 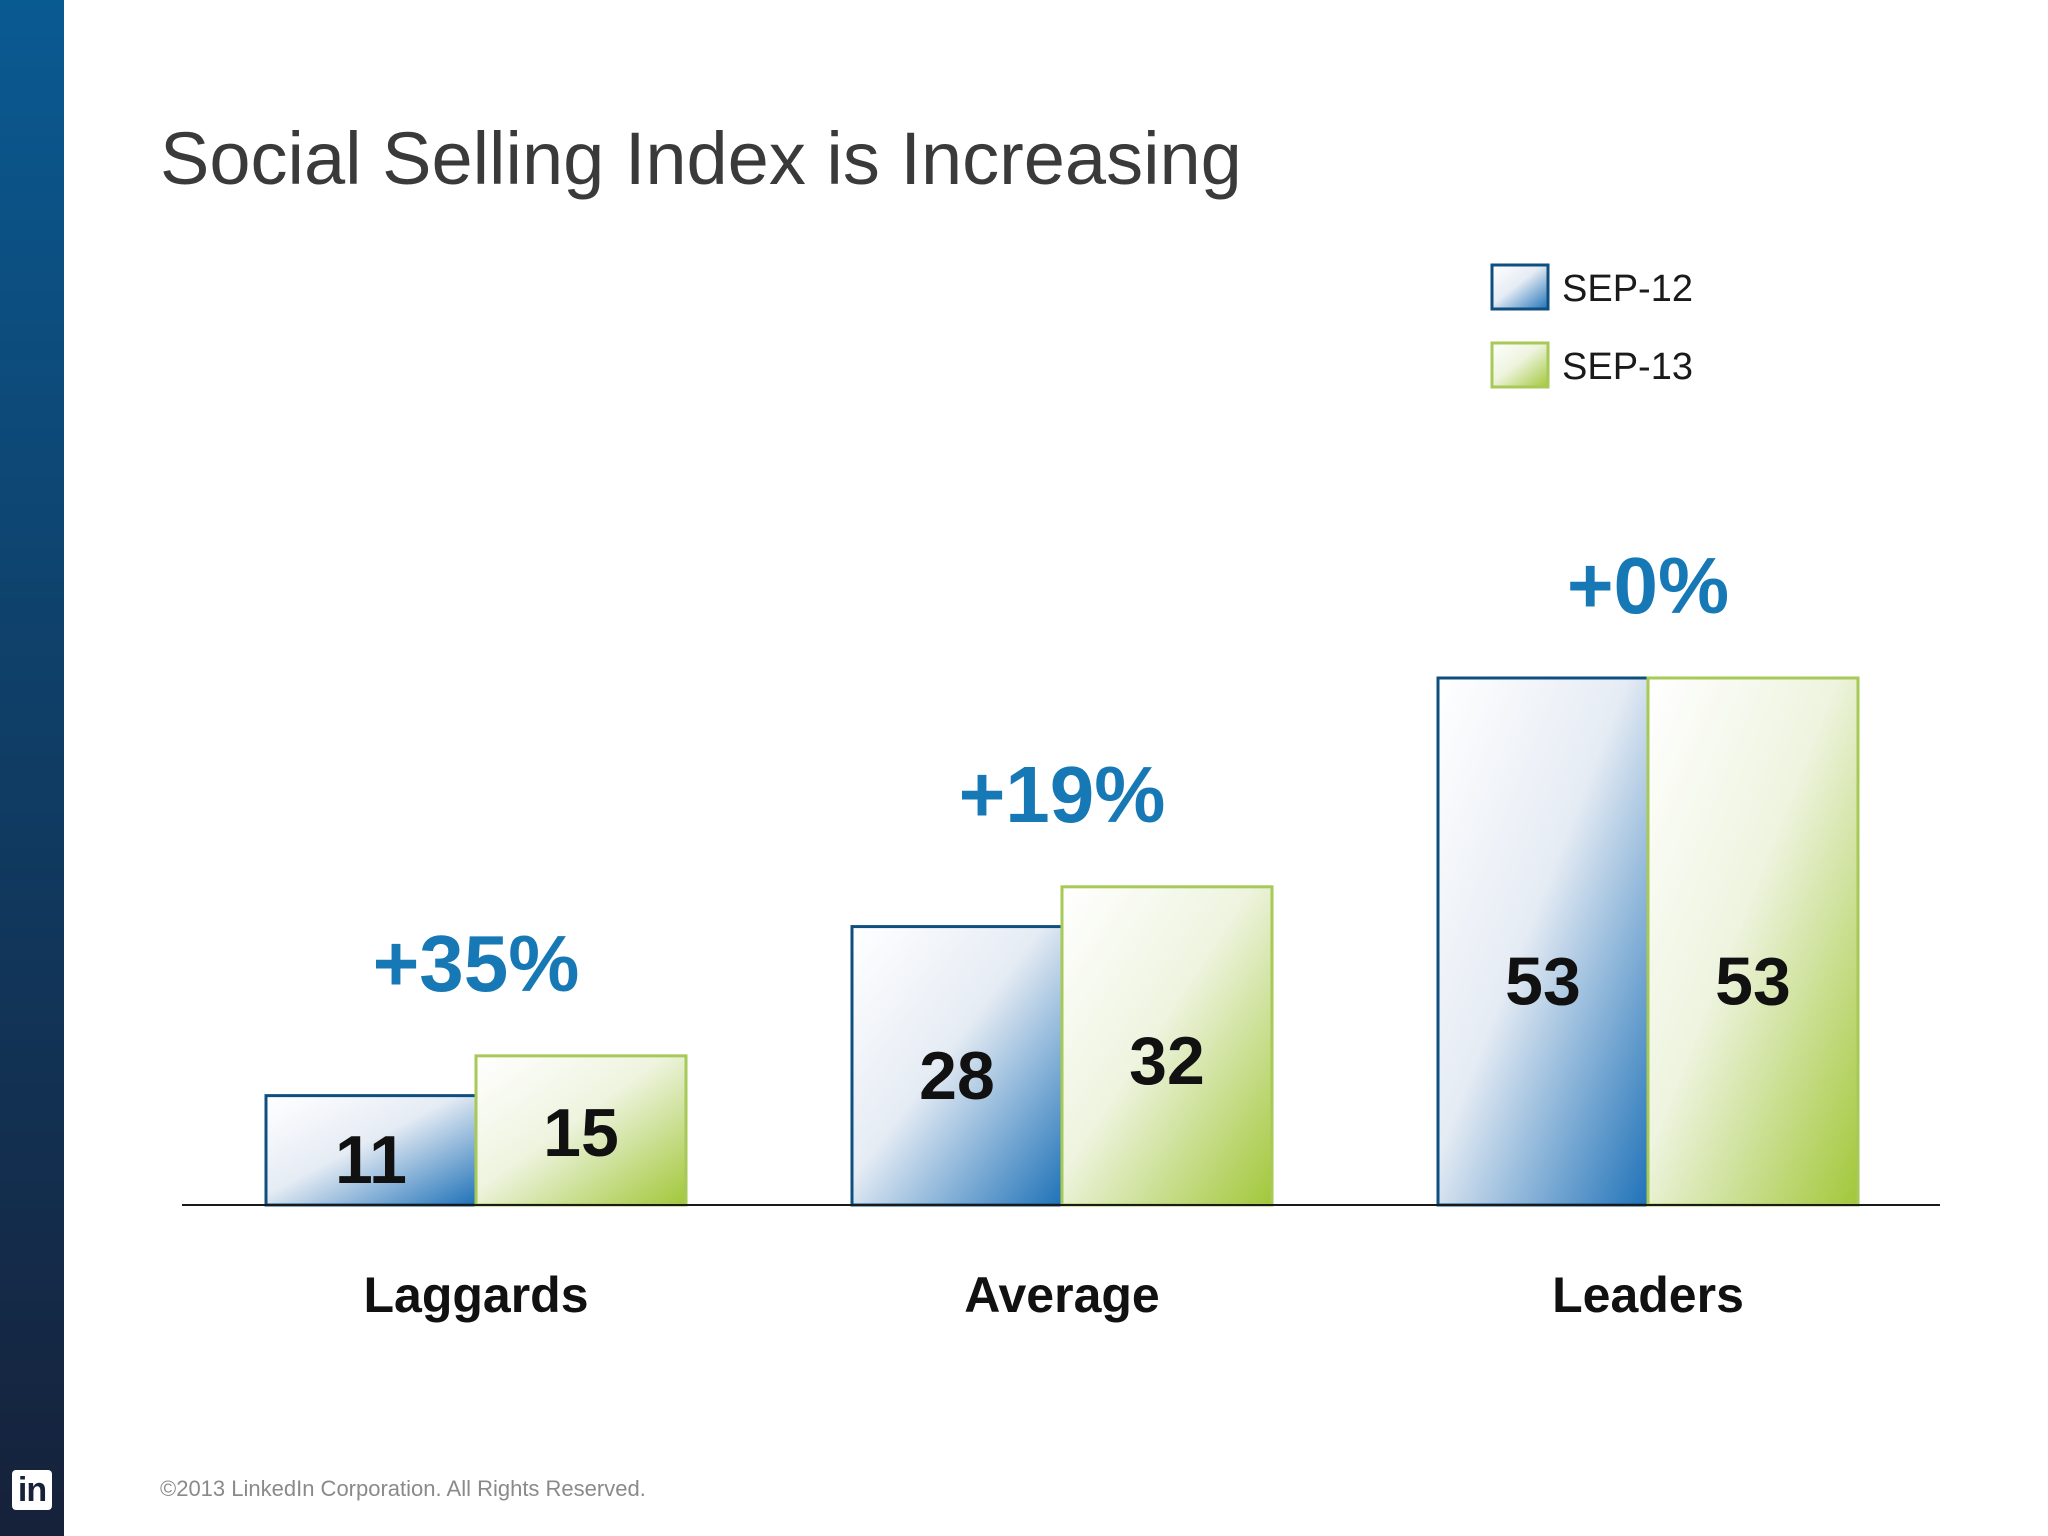 I want to click on legend-label-sep-12: SEP-12, so click(x=1627, y=289).